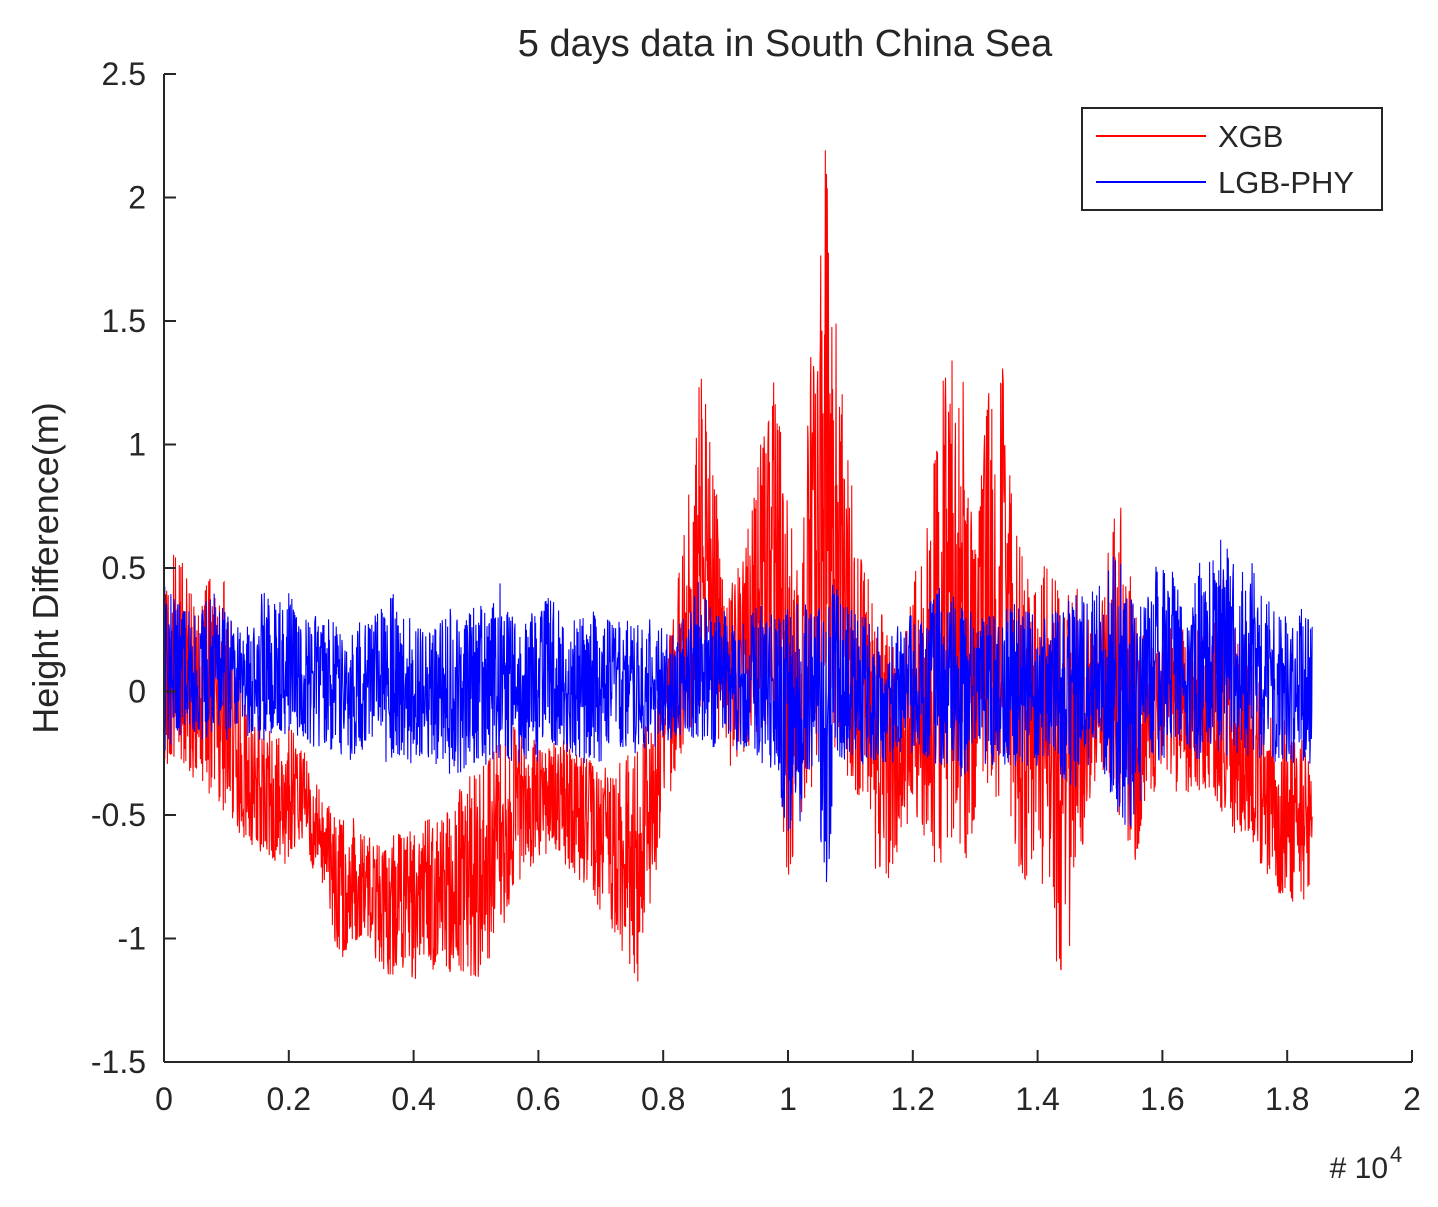 Image resolution: width=1438 pixels, height=1207 pixels. What do you see at coordinates (124, 568) in the screenshot?
I see `y-tick-label: 0.5` at bounding box center [124, 568].